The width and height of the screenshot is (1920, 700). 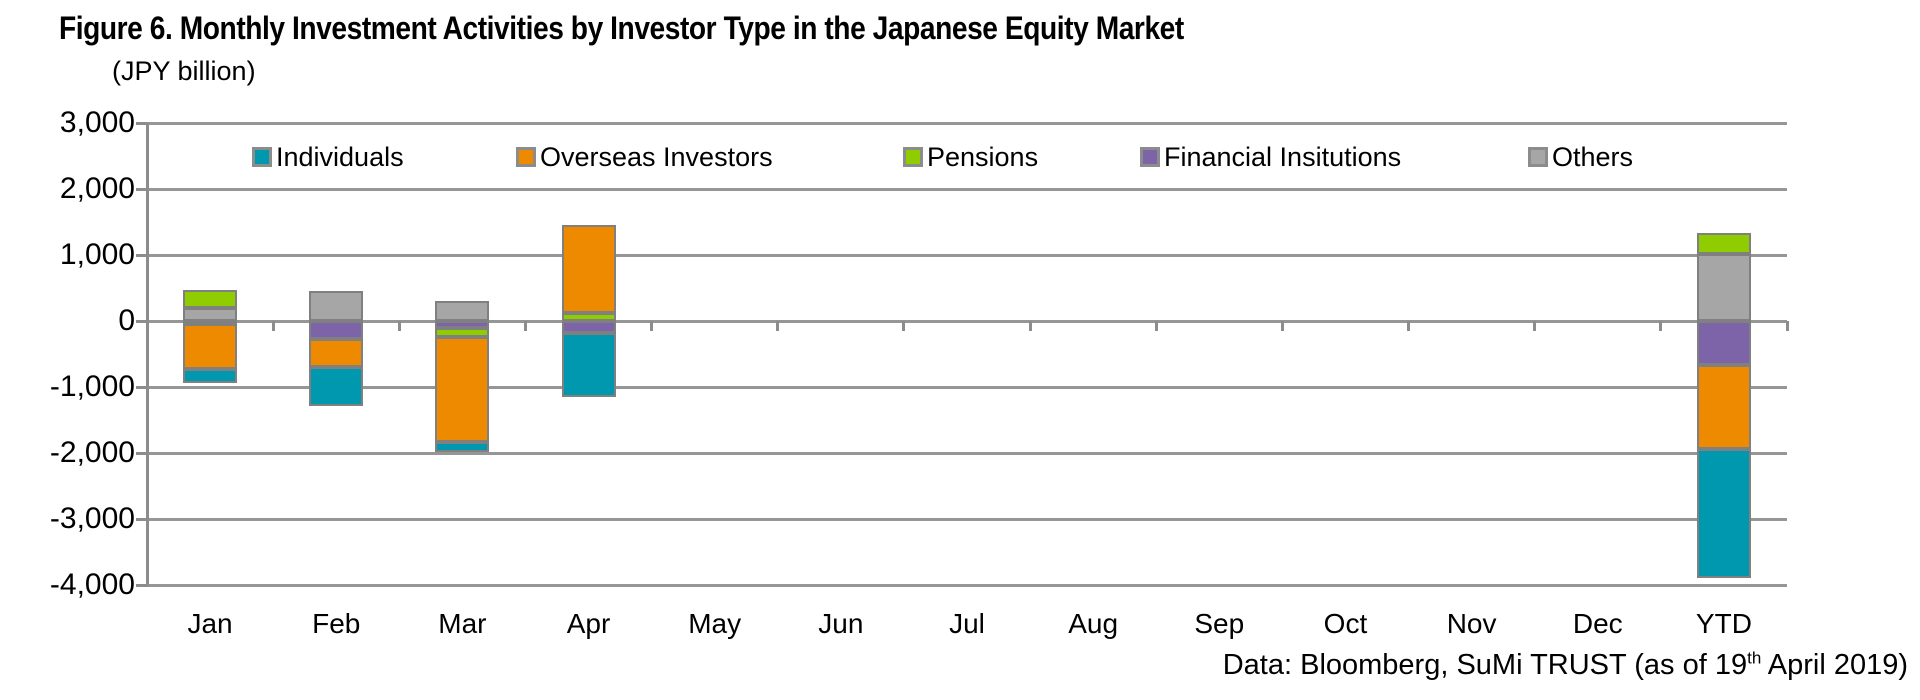 I want to click on legend-item-pensions: Pensions, so click(x=970, y=157).